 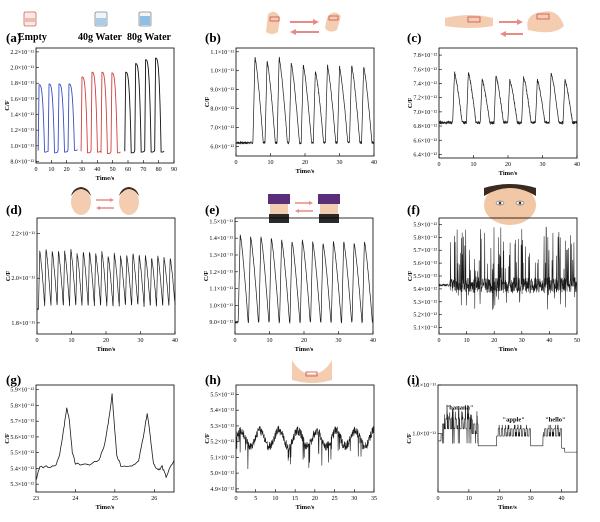 What do you see at coordinates (105, 438) in the screenshot?
I see `plot-frame-g` at bounding box center [105, 438].